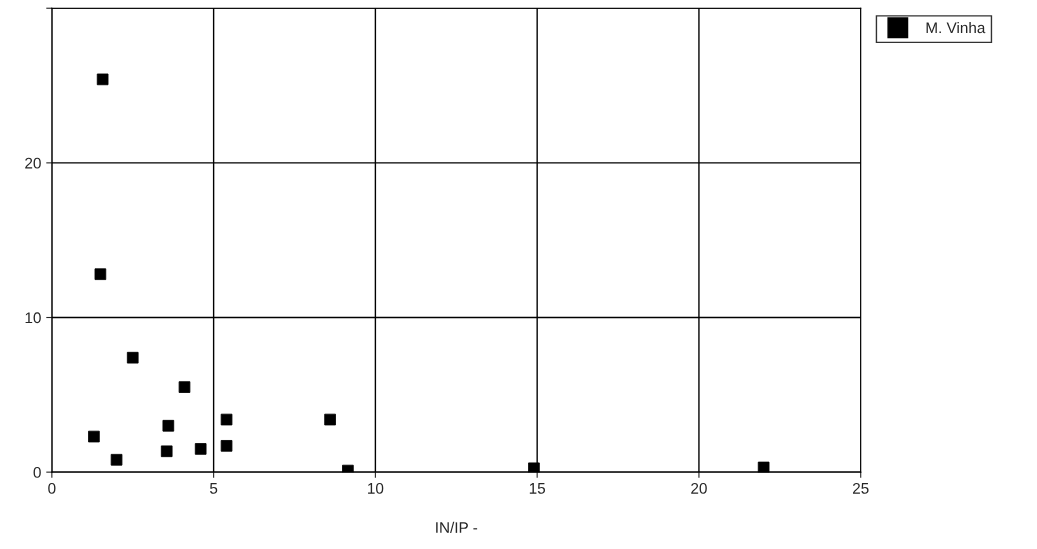 Image resolution: width=1037 pixels, height=549 pixels. Describe the element at coordinates (52, 488) in the screenshot. I see `x-tick-label: 0` at that location.